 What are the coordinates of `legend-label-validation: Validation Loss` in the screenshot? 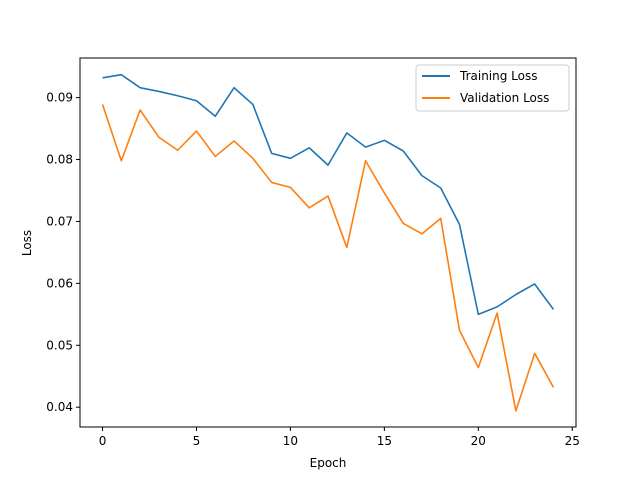 It's located at (504, 98).